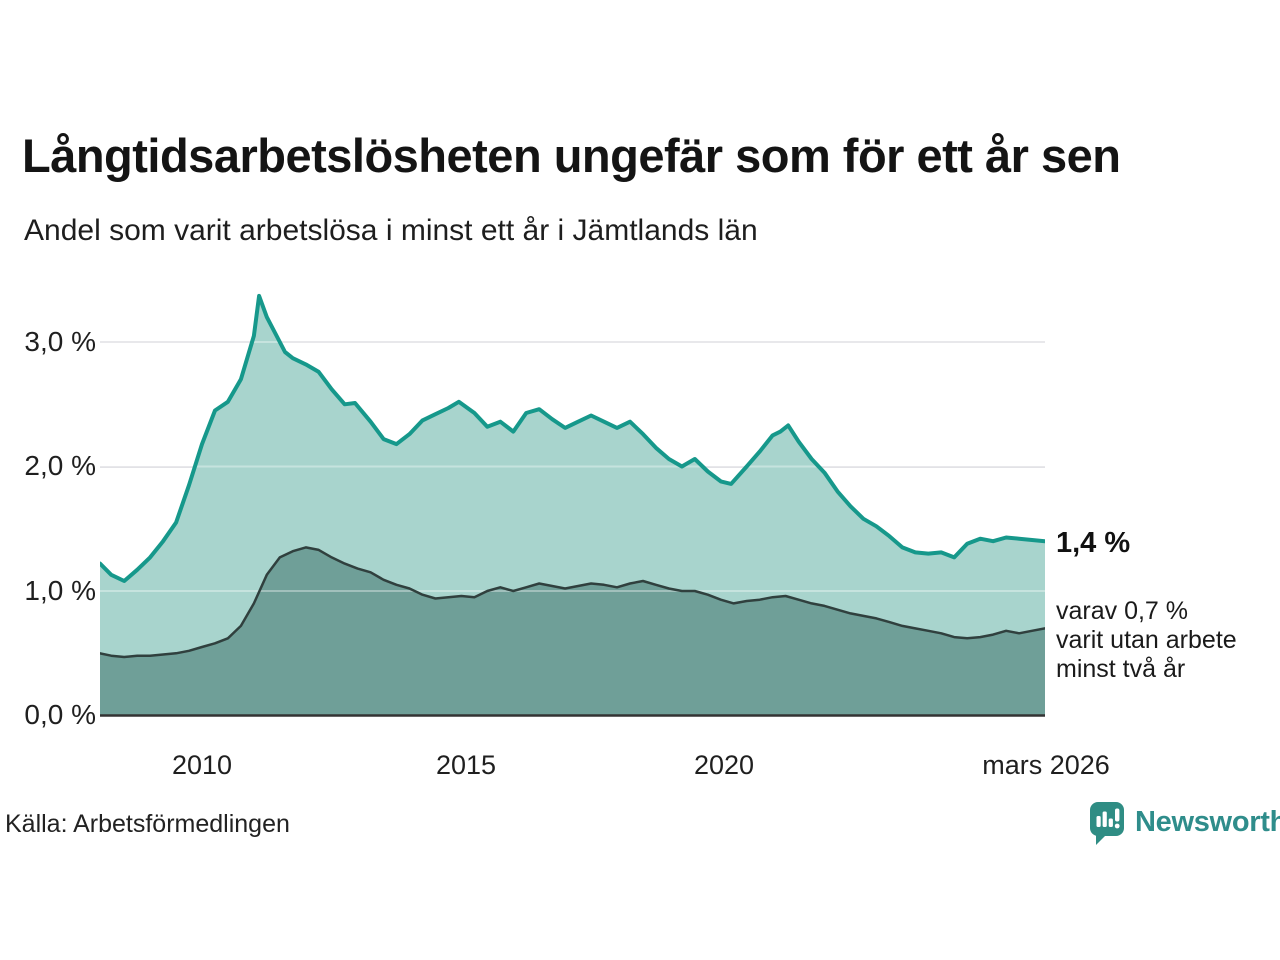 The height and width of the screenshot is (960, 1280). I want to click on line-min-two-years, so click(572, 602).